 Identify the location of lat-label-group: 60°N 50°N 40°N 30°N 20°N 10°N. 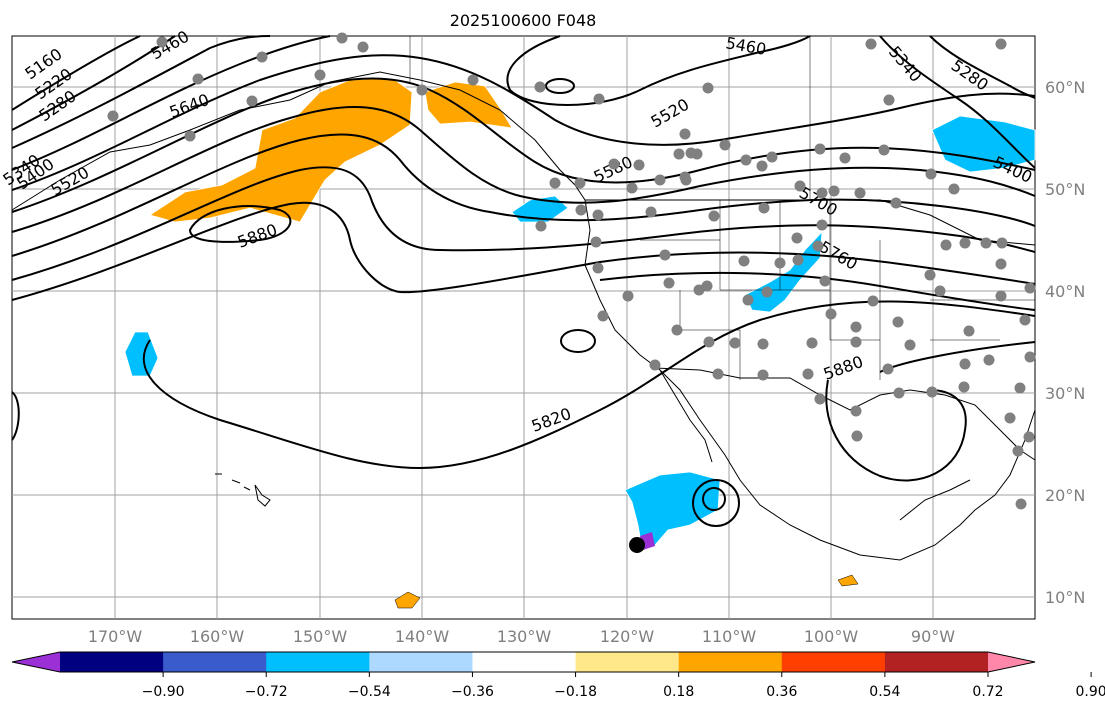
(1065, 342).